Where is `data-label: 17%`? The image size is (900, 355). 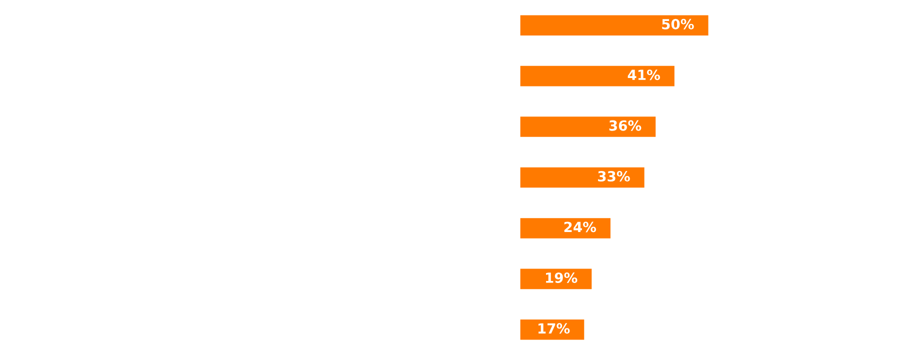 data-label: 17% is located at coordinates (554, 328).